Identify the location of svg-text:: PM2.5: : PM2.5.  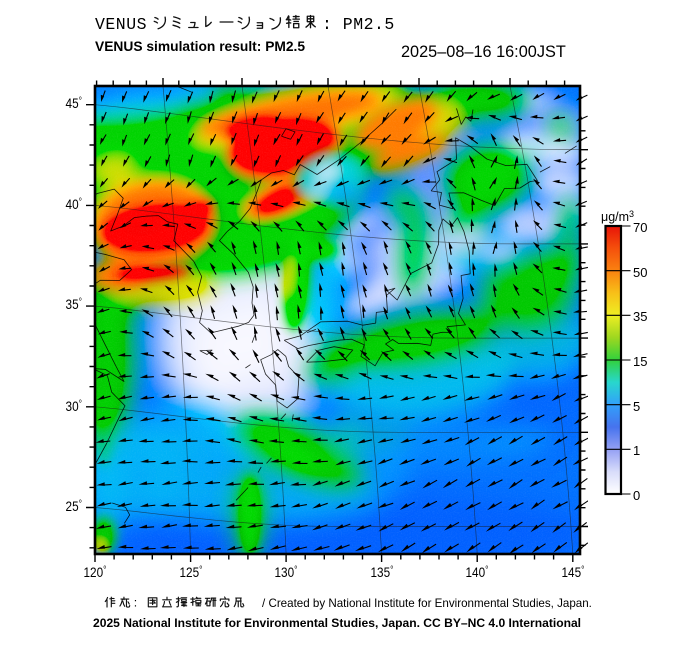
(358, 24).